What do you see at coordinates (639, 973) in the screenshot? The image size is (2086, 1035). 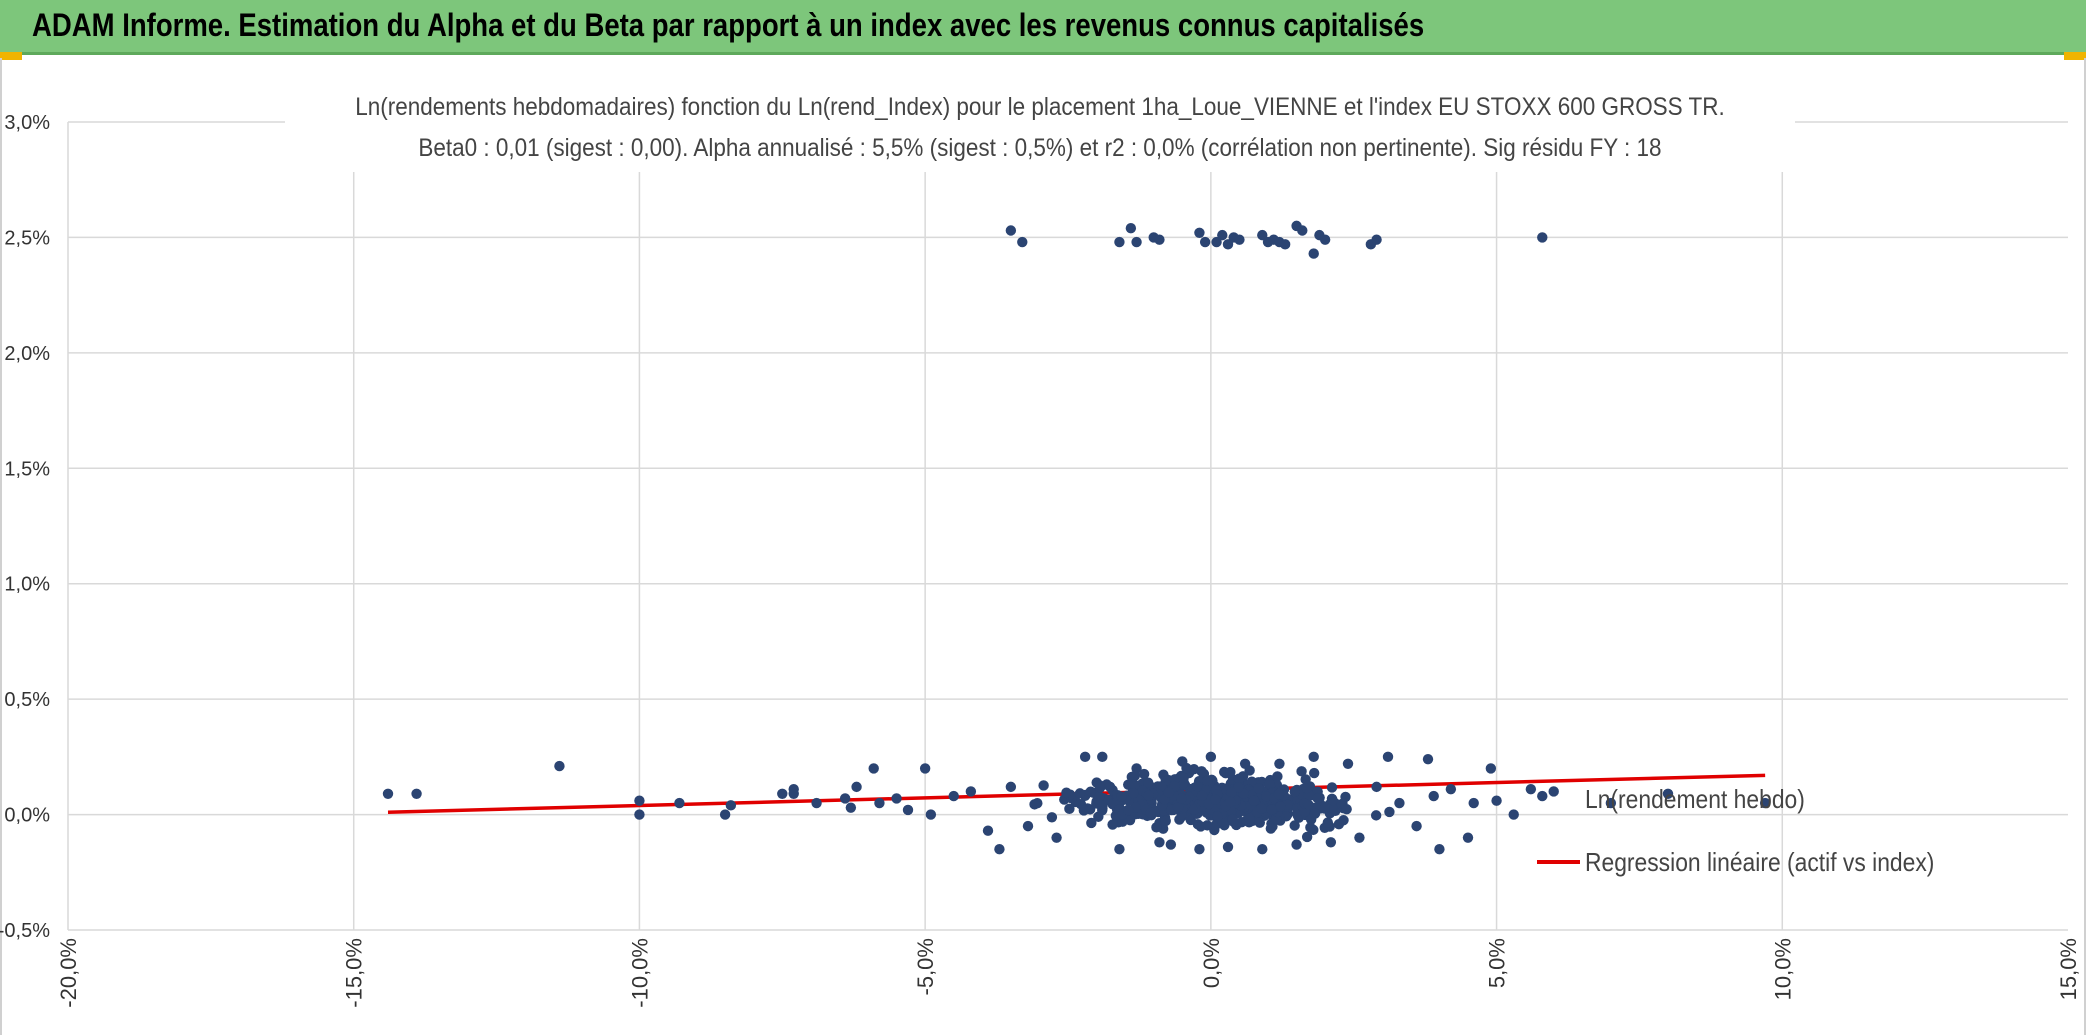 I see `x-tick-label: -10,0%` at bounding box center [639, 973].